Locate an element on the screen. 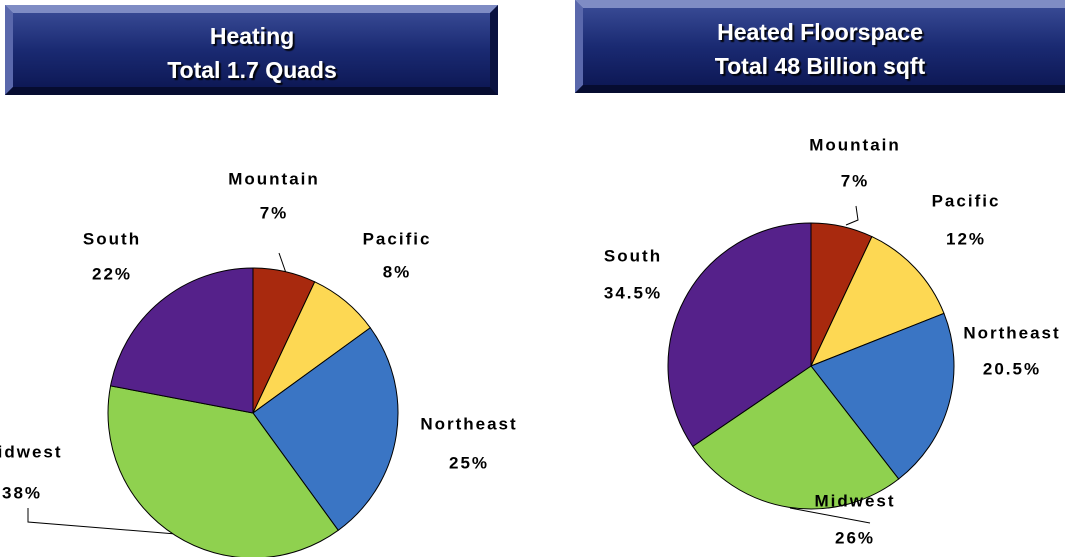 Image resolution: width=1065 pixels, height=557 pixels. slice-value: 8% is located at coordinates (397, 271).